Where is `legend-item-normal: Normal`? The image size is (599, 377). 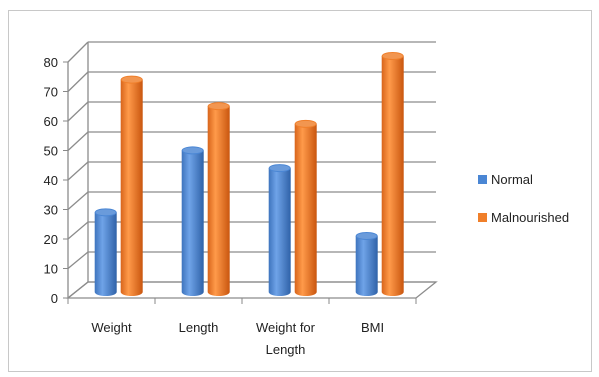 legend-item-normal: Normal is located at coordinates (505, 179).